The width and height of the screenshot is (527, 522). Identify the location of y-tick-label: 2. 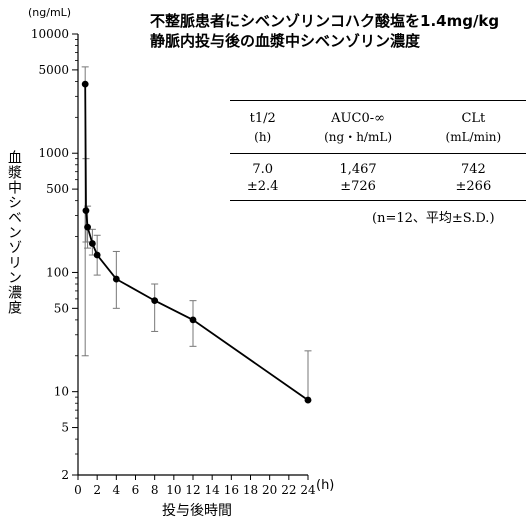
(65, 475).